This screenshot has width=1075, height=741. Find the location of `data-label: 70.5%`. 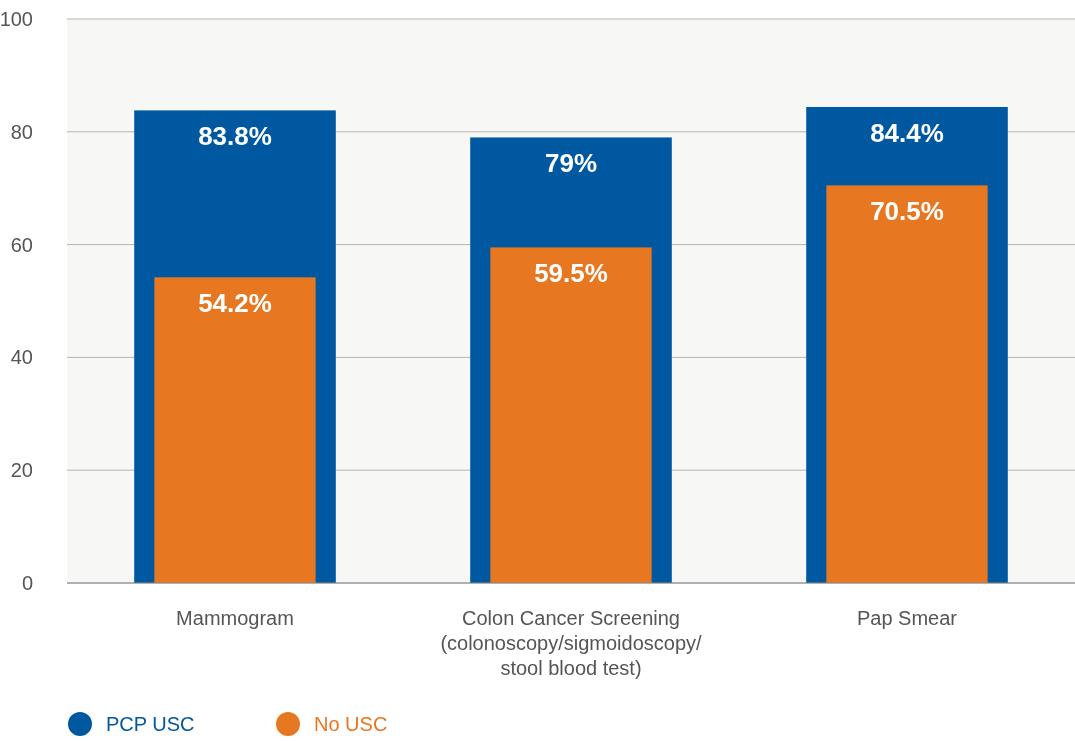

data-label: 70.5% is located at coordinates (907, 211).